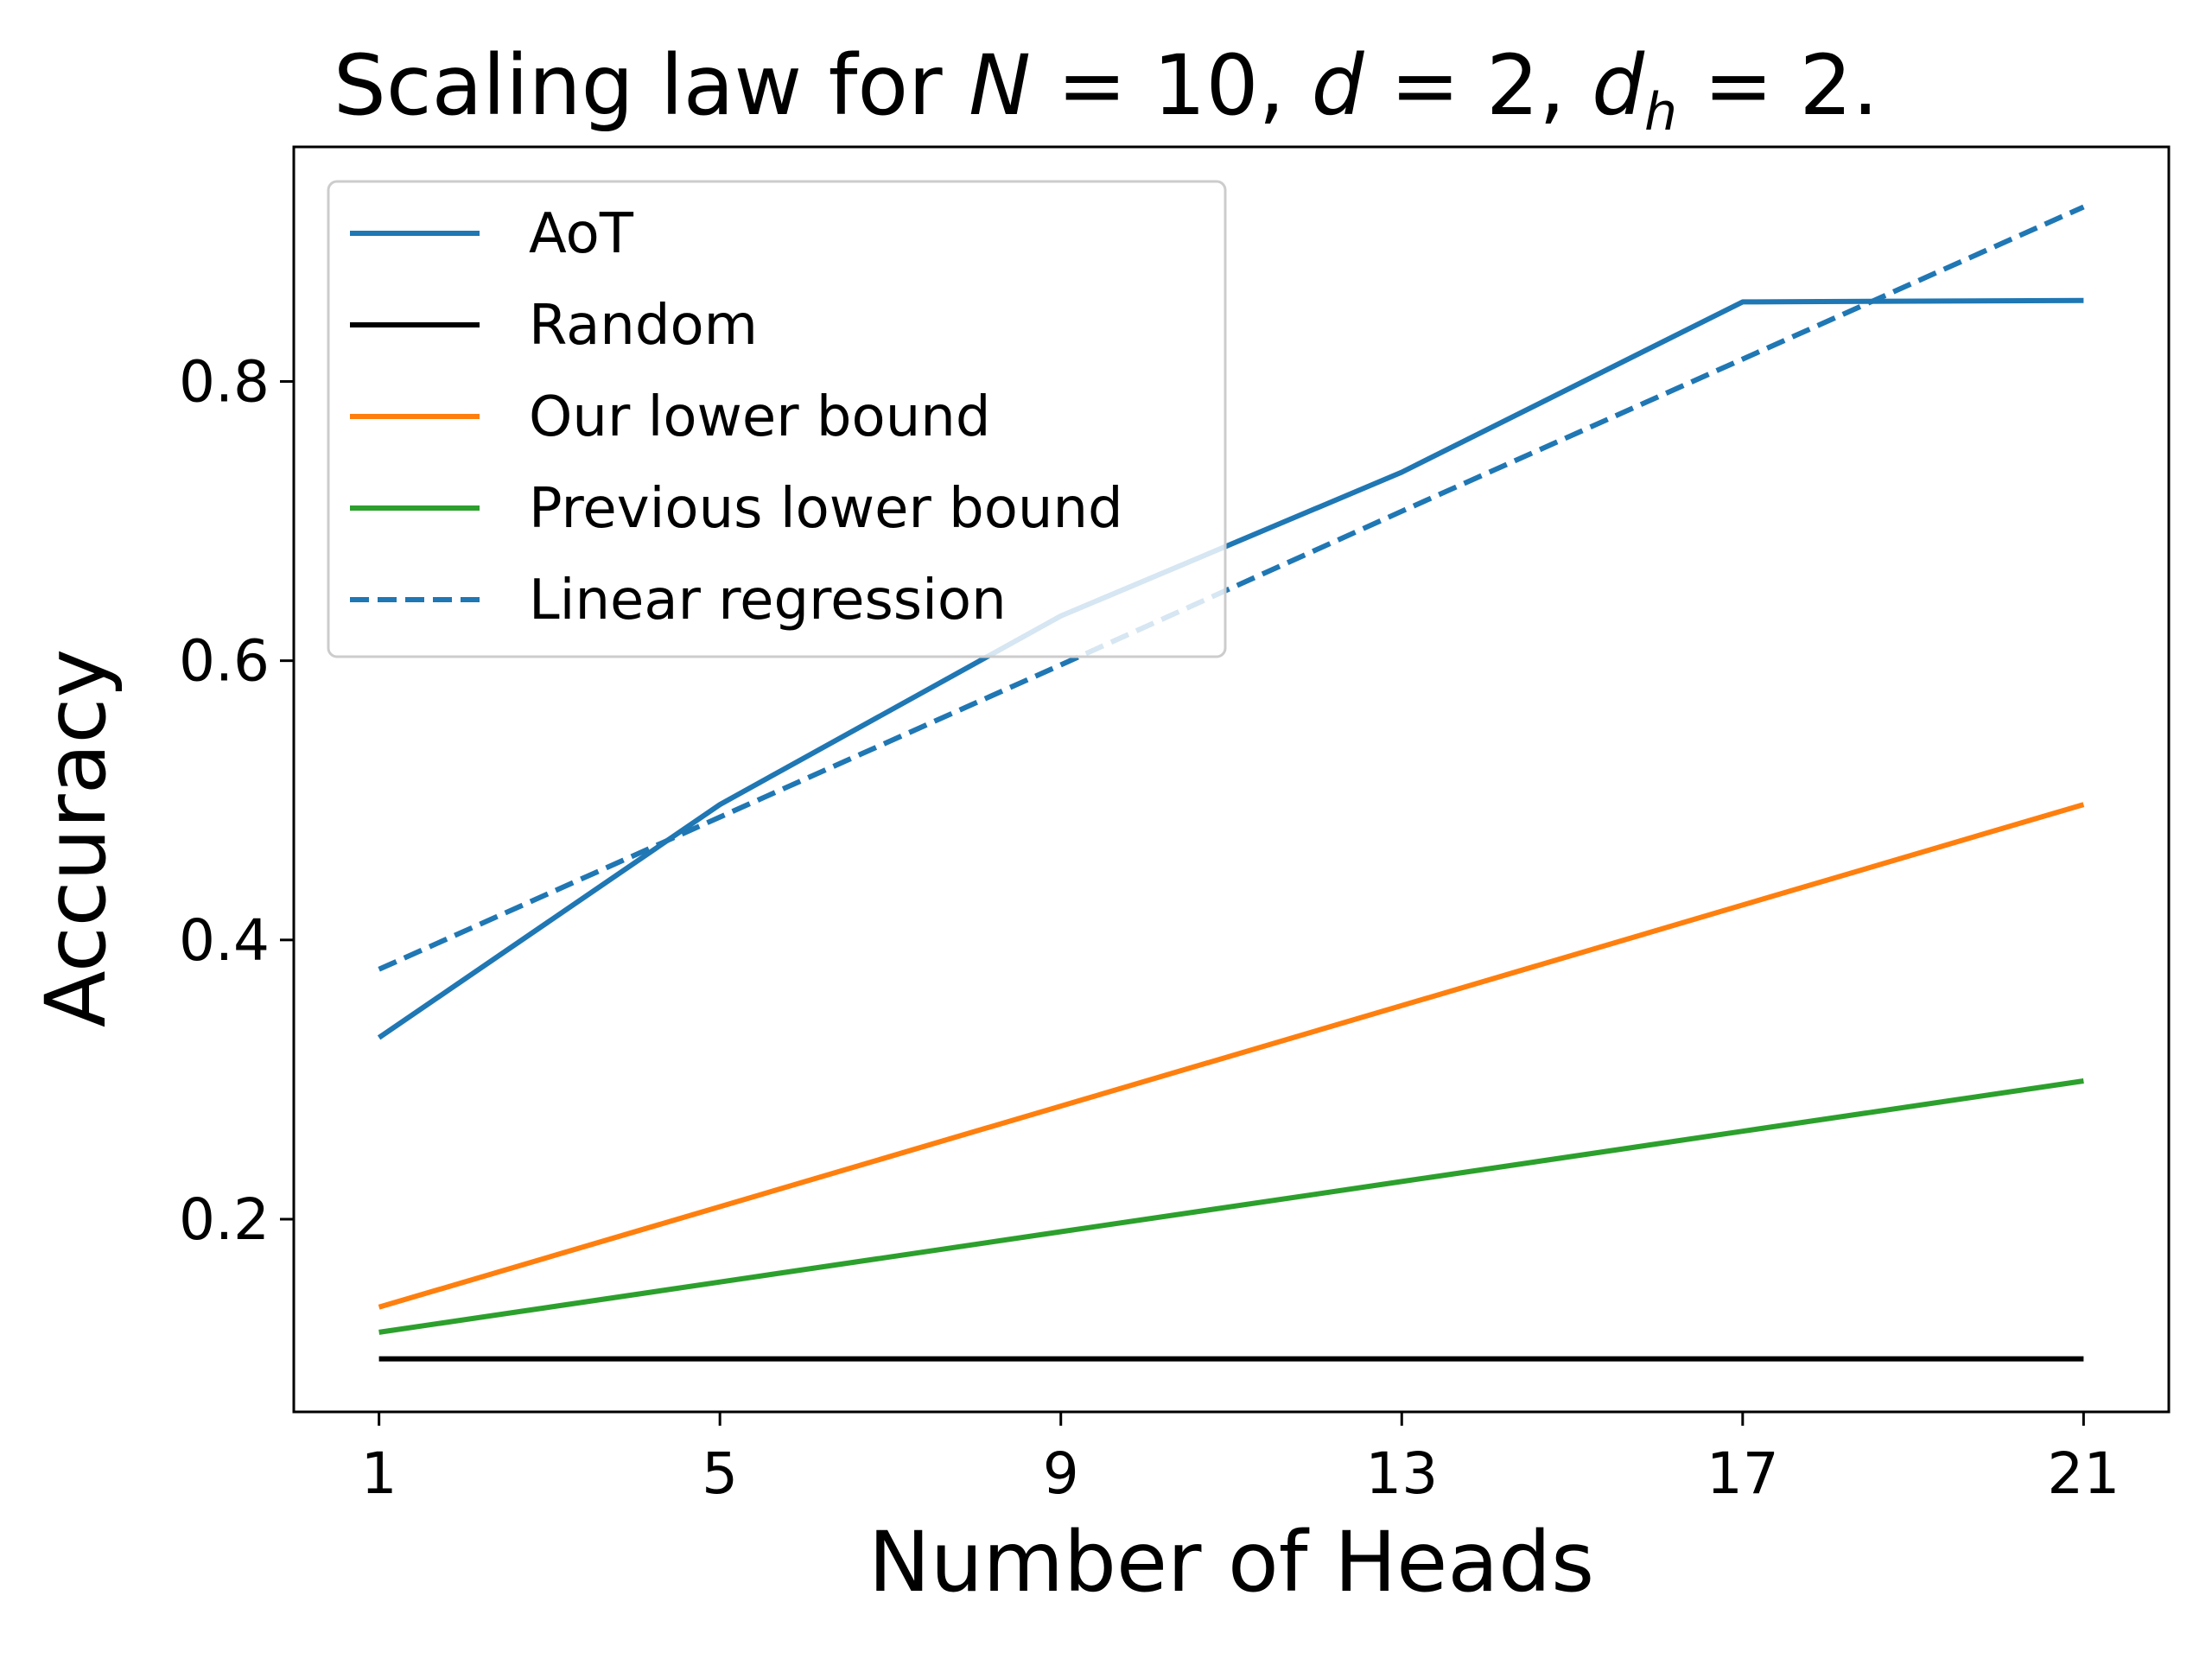 The height and width of the screenshot is (1659, 2212). I want to click on title-eq-2: = 2,, so click(1477, 85).